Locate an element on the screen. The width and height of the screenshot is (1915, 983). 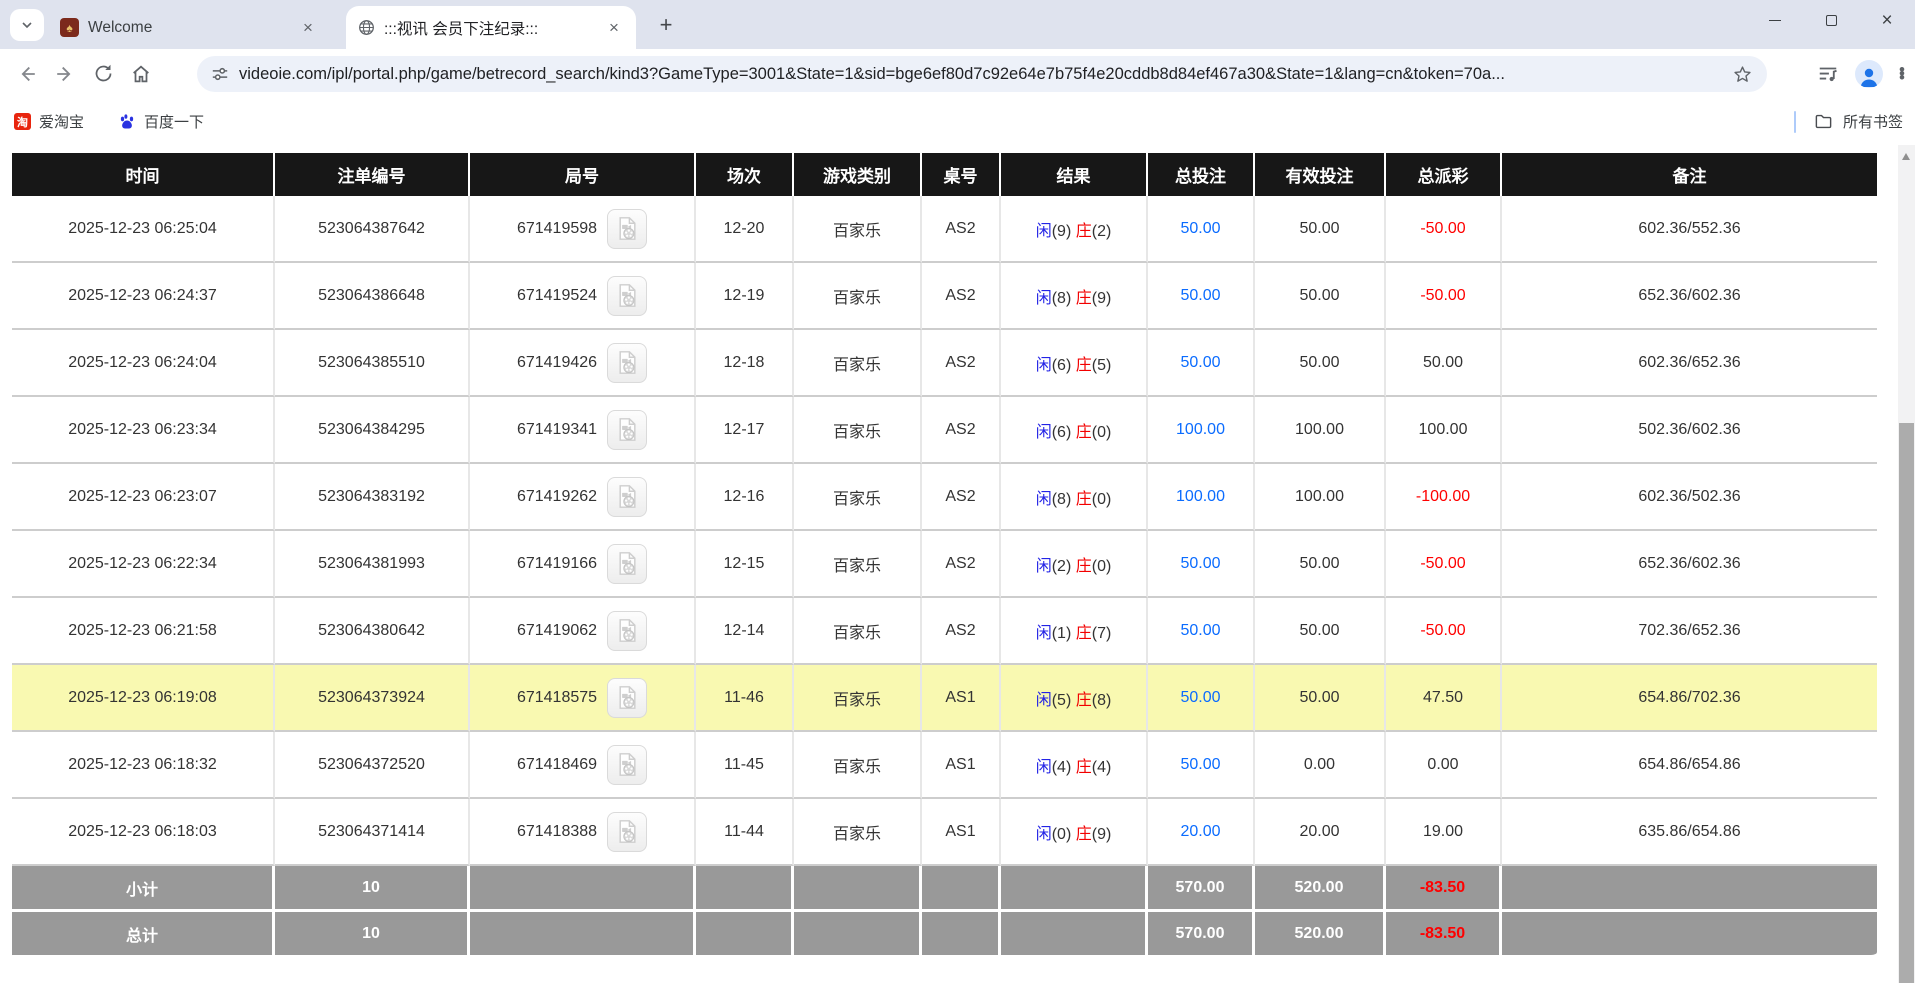
bookmark-label: 百度一下 is located at coordinates (174, 122).